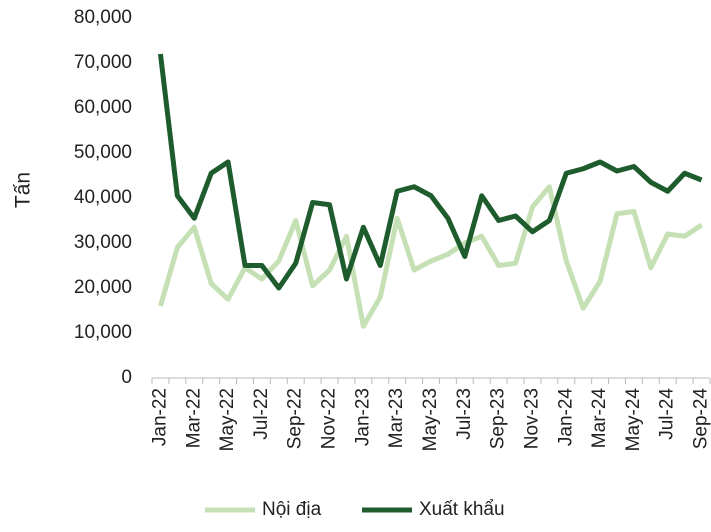 The height and width of the screenshot is (532, 711). I want to click on x-tick-label: May-24, so click(633, 420).